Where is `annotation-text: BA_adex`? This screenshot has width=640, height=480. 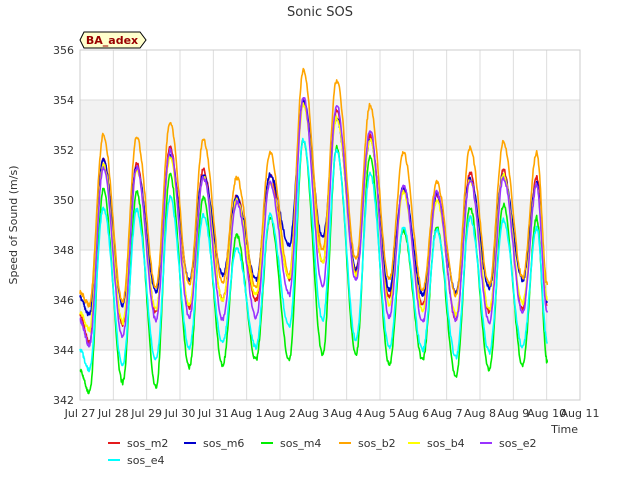
annotation-text: BA_adex is located at coordinates (112, 40).